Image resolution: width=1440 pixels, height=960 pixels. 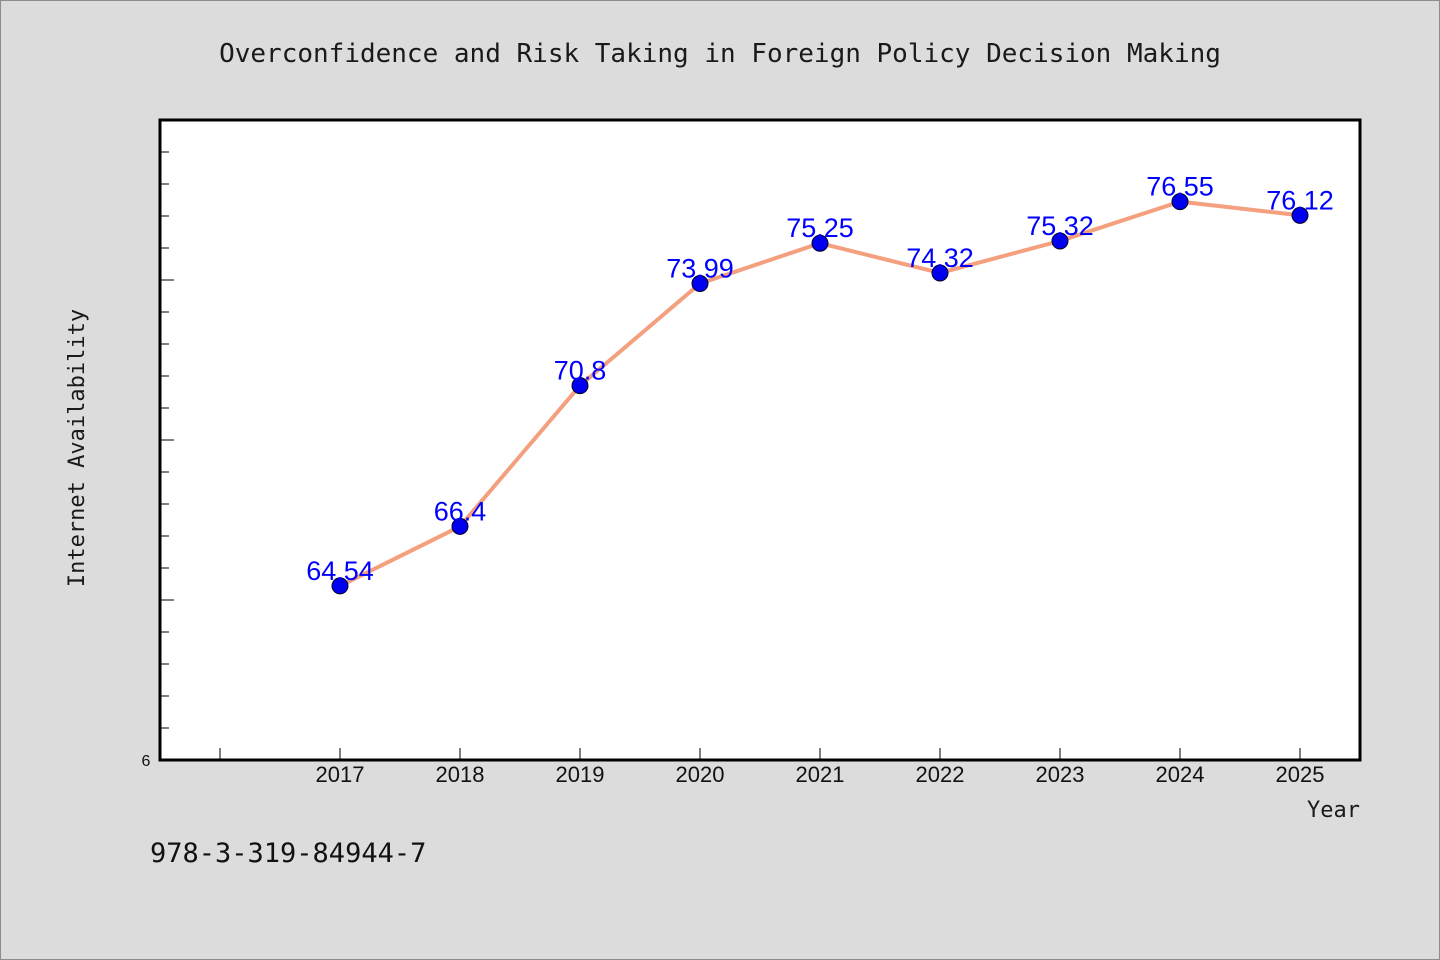 I want to click on x-tick-label: 2020, so click(x=700, y=774).